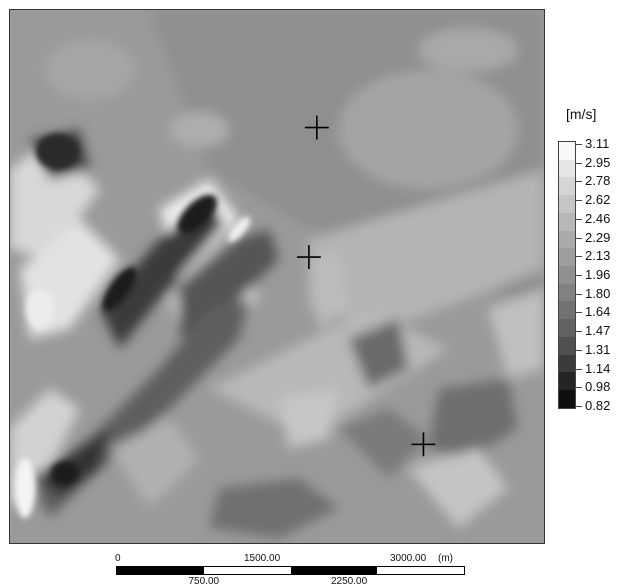 The width and height of the screenshot is (619, 587). Describe the element at coordinates (598, 387) in the screenshot. I see `legend-tick-label: 0.98` at that location.